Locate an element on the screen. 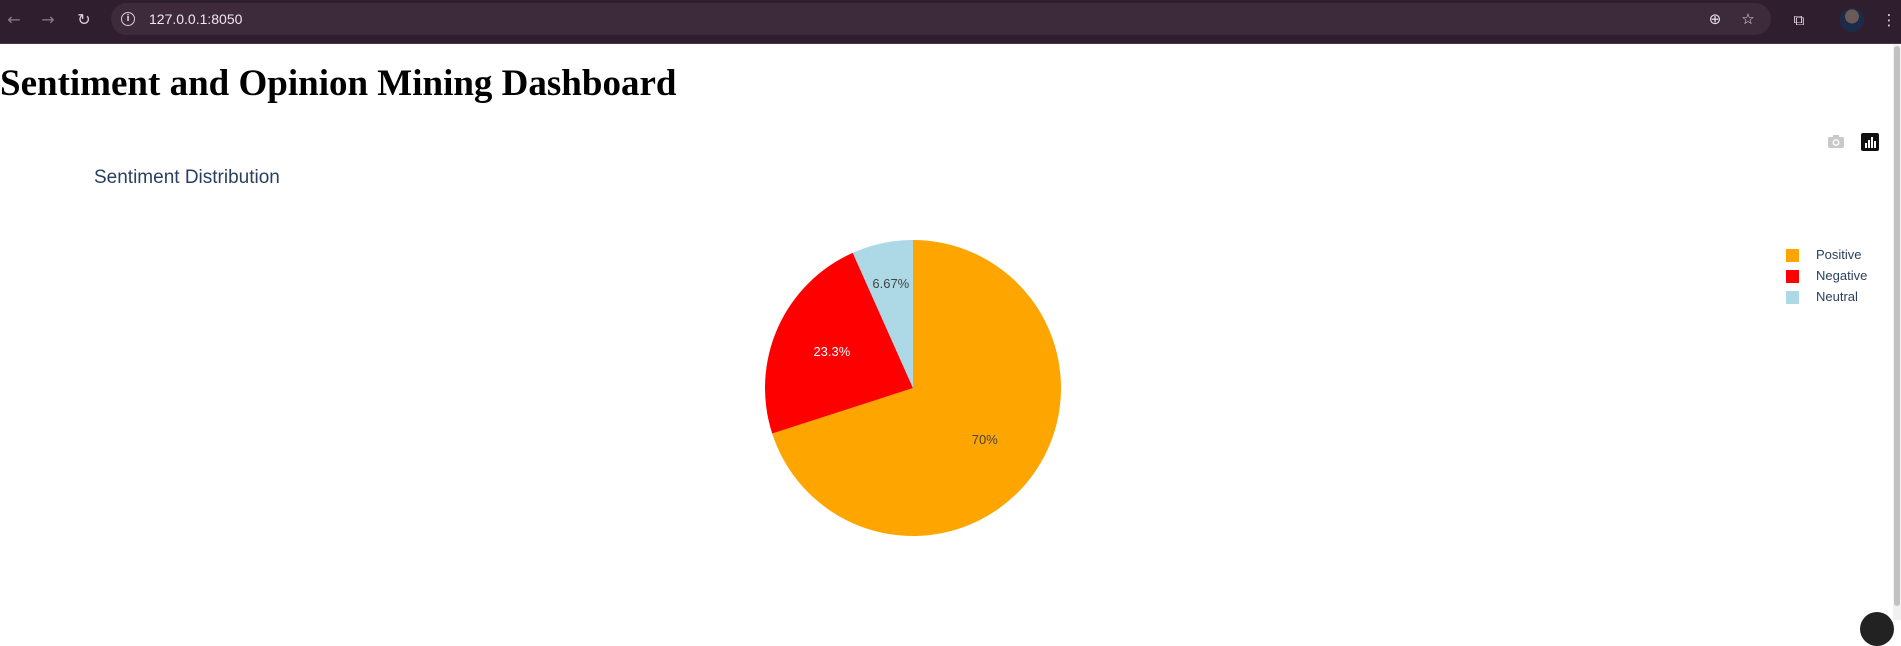 Image resolution: width=1901 pixels, height=646 pixels. puzzle-icon: ⧉ is located at coordinates (1799, 20).